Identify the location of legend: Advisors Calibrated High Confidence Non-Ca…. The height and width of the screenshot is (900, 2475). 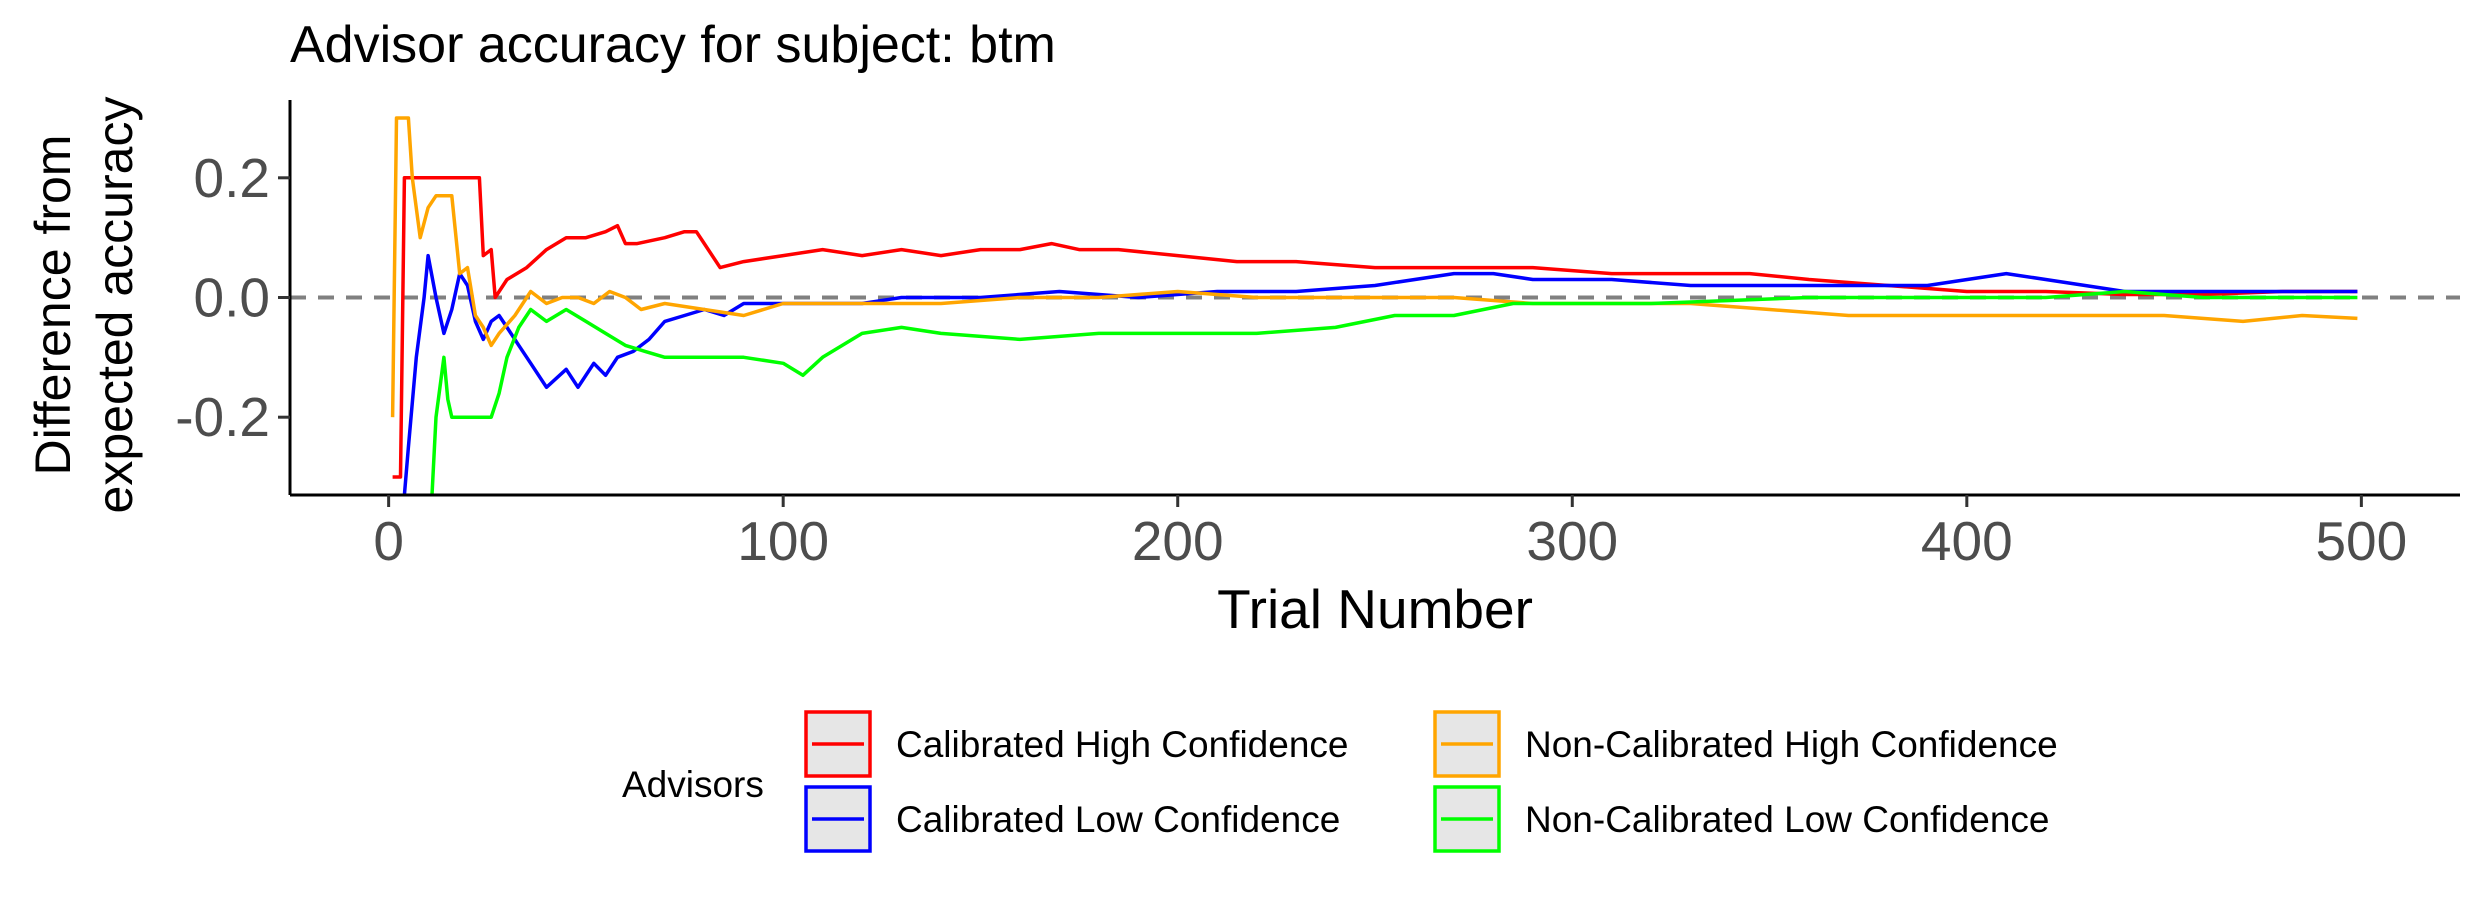
(1340, 781).